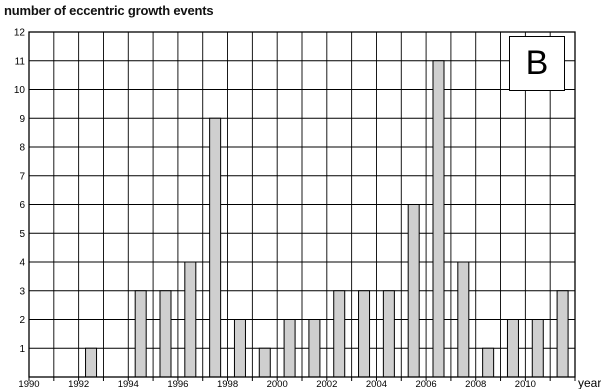 The image size is (601, 389). Describe the element at coordinates (339, 334) in the screenshot. I see `bar-2002` at that location.